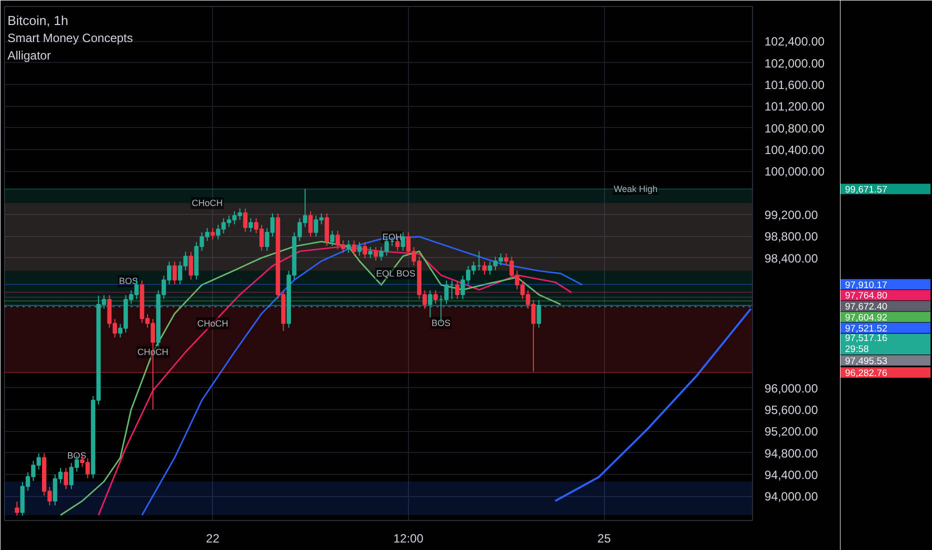  What do you see at coordinates (396, 273) in the screenshot?
I see `annotation: EQL BOS` at bounding box center [396, 273].